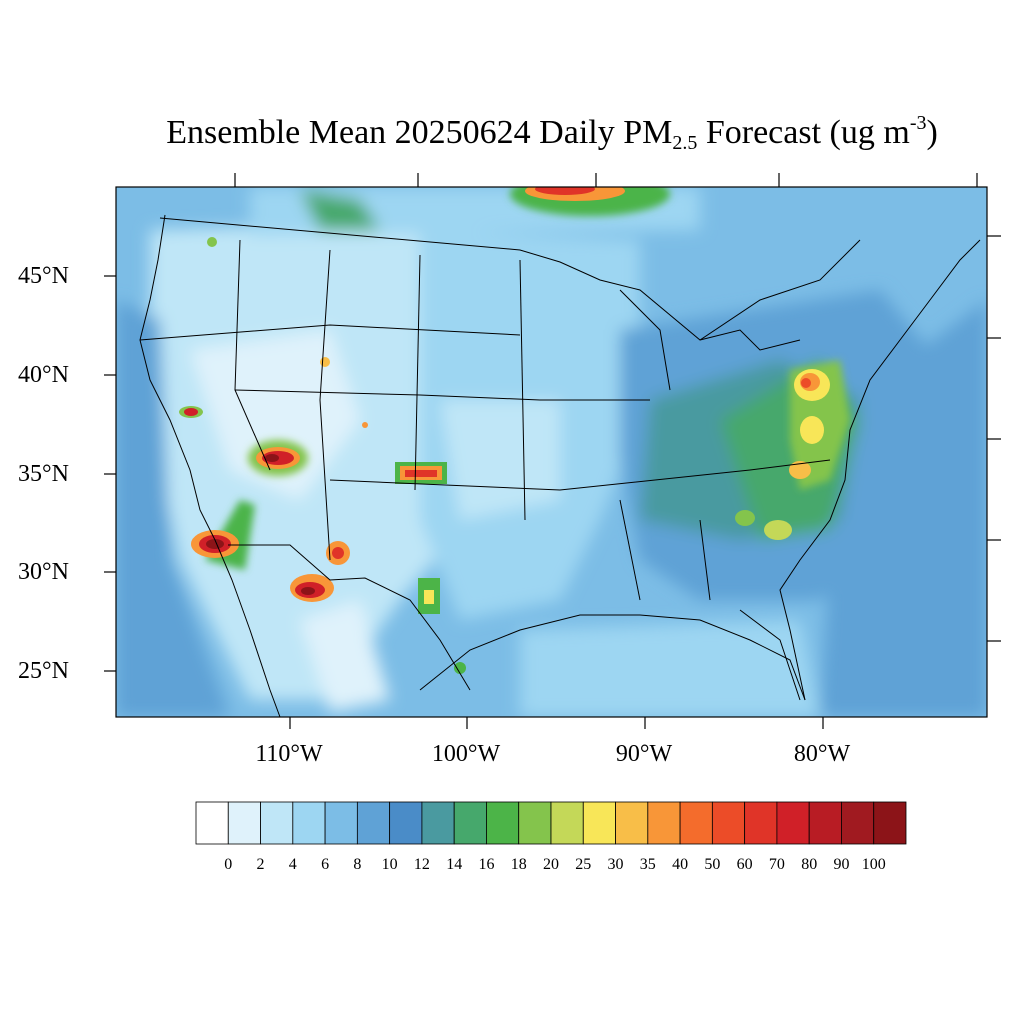 The height and width of the screenshot is (1024, 1024). Describe the element at coordinates (518, 864) in the screenshot. I see `colorbar-tick-label: 18` at that location.